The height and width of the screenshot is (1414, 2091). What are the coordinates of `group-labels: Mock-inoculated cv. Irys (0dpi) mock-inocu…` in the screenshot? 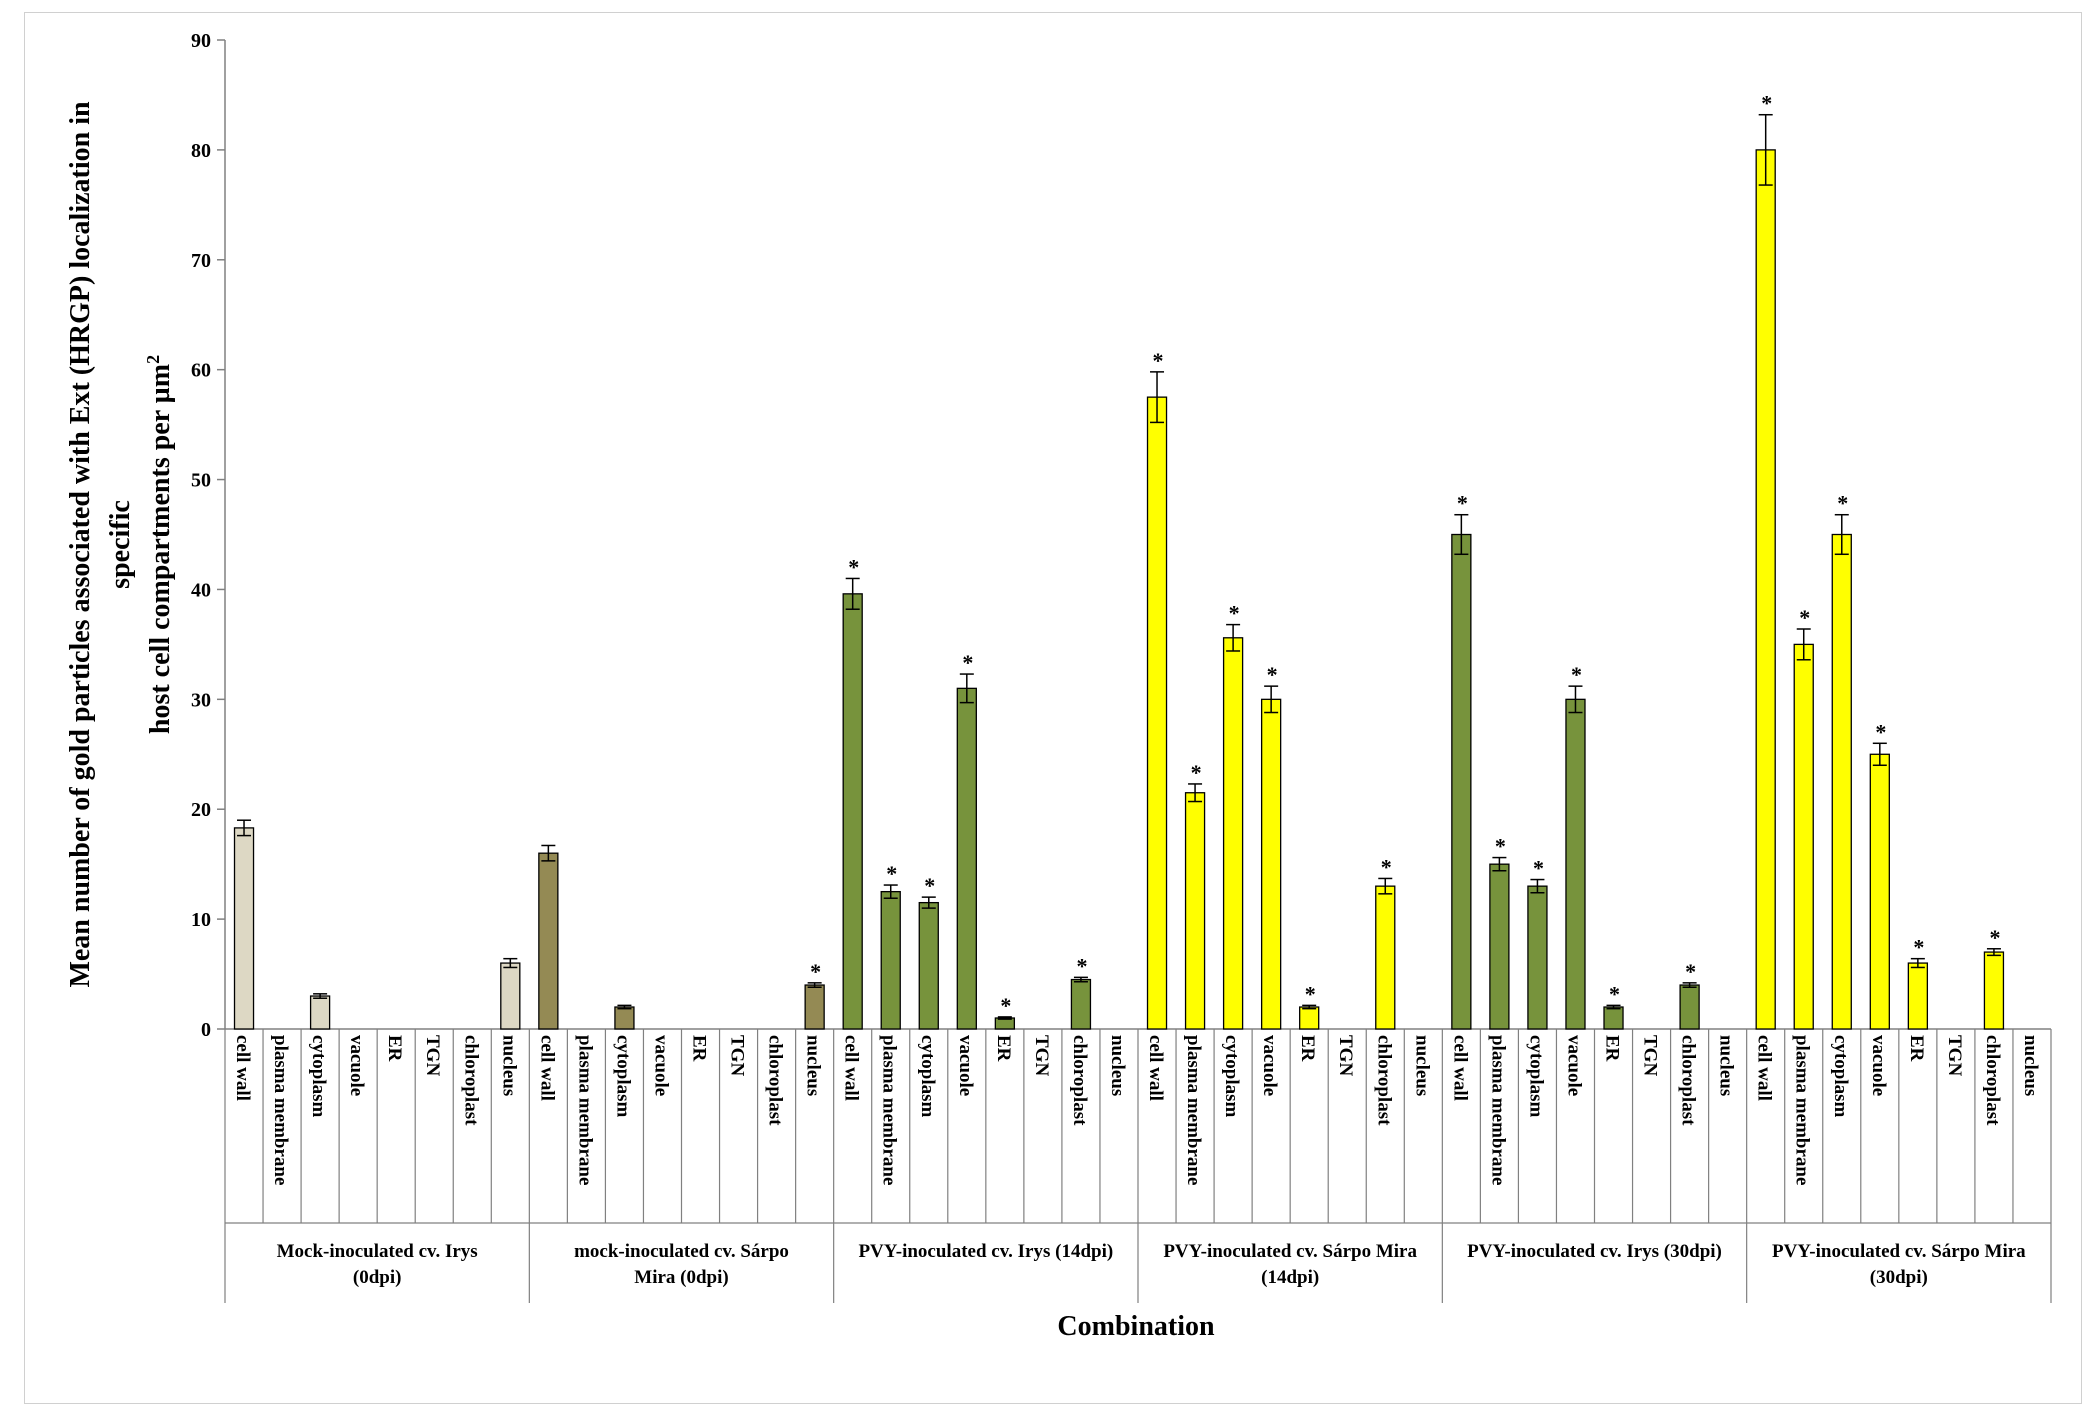 It's located at (1152, 1264).